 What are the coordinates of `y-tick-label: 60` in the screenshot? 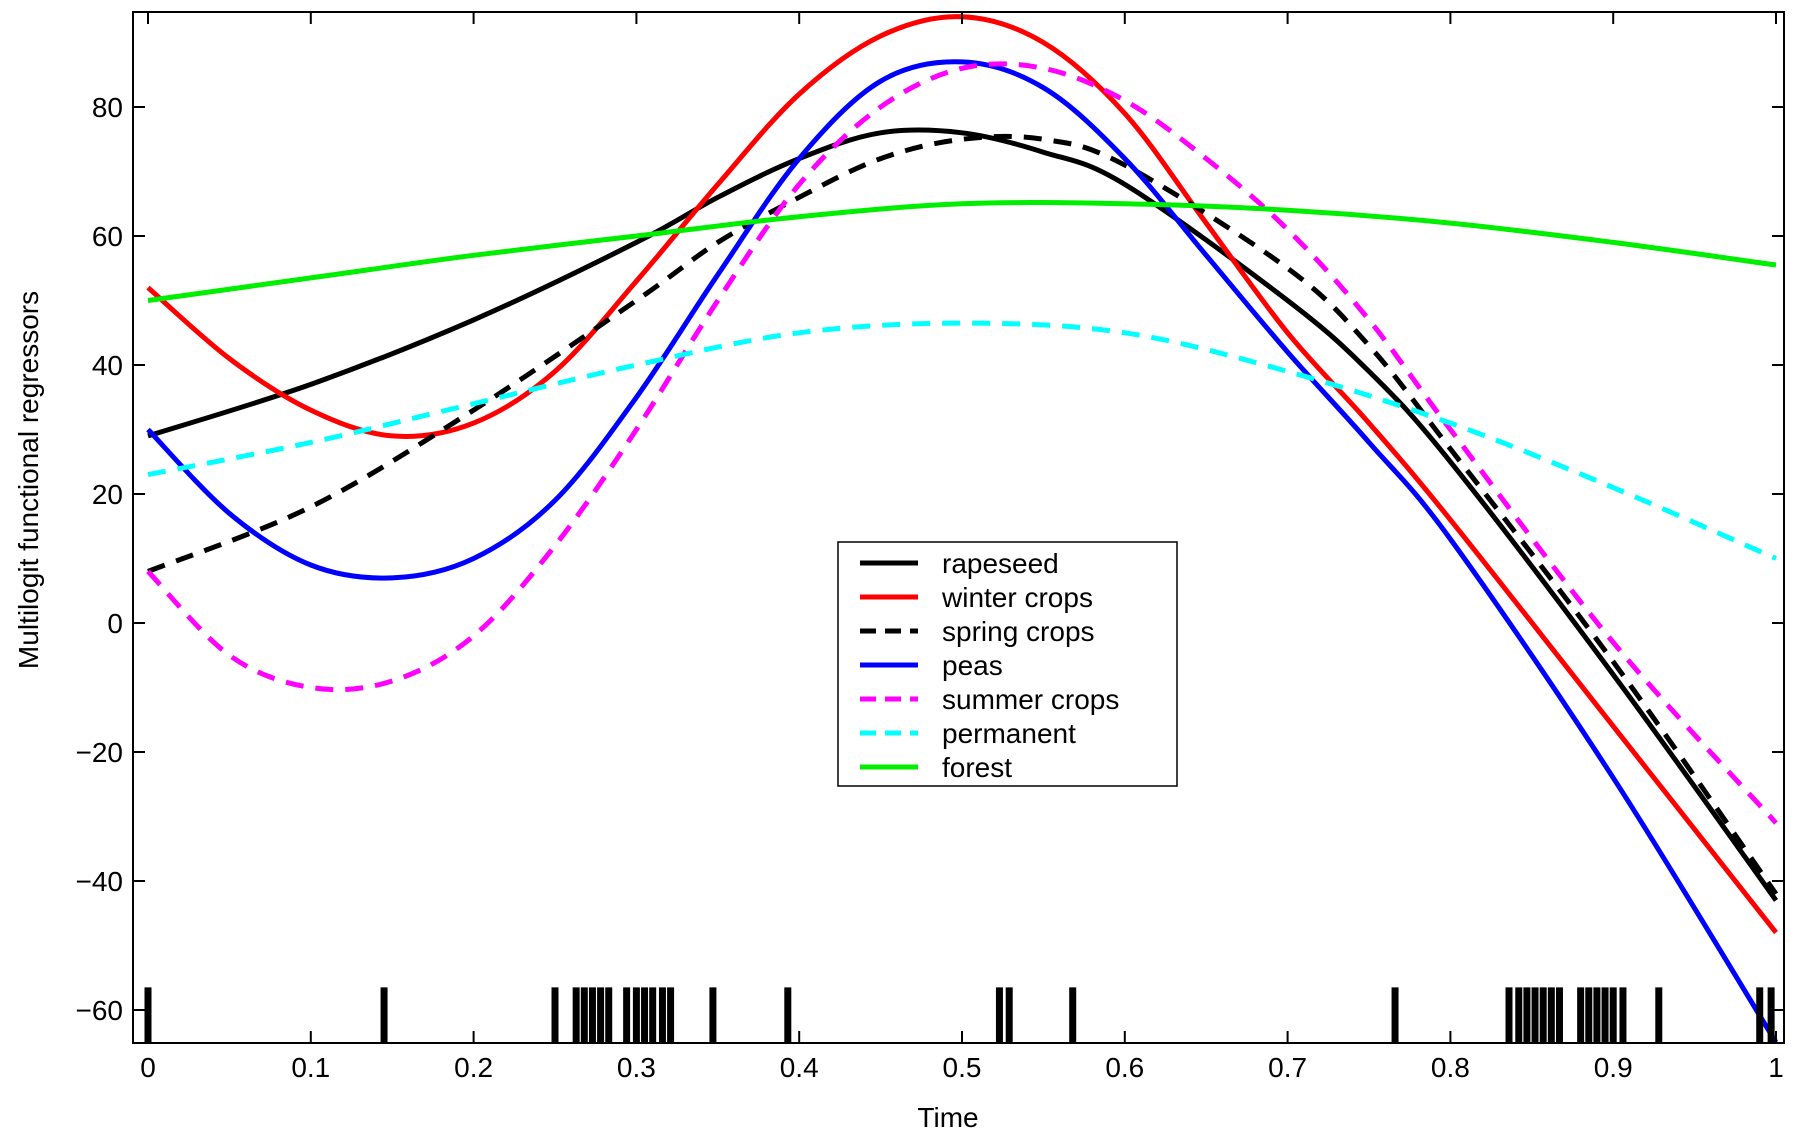 It's located at (107, 236).